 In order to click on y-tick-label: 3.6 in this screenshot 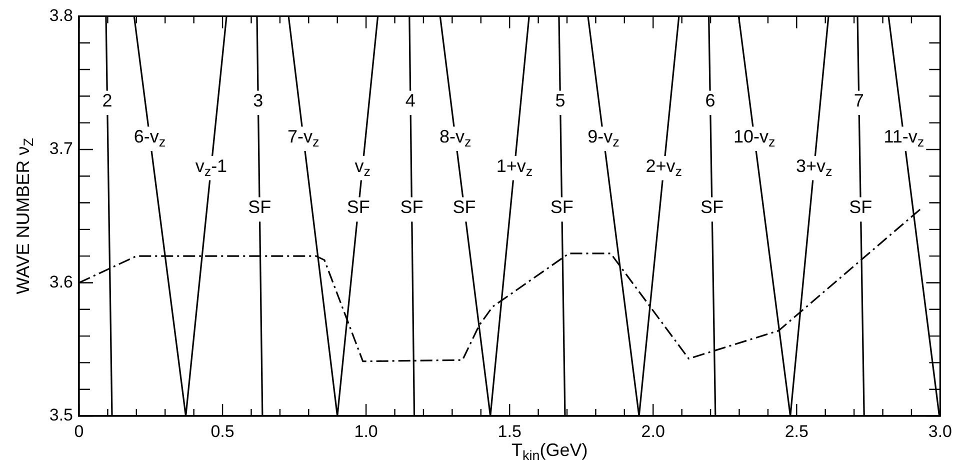, I will do `click(61, 282)`.